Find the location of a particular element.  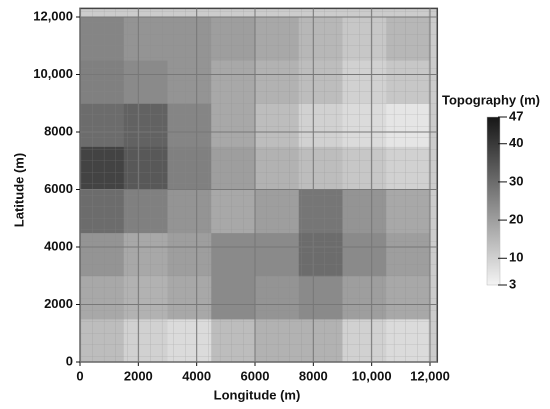

y-axis-label: Latitude (m) is located at coordinates (18, 190).